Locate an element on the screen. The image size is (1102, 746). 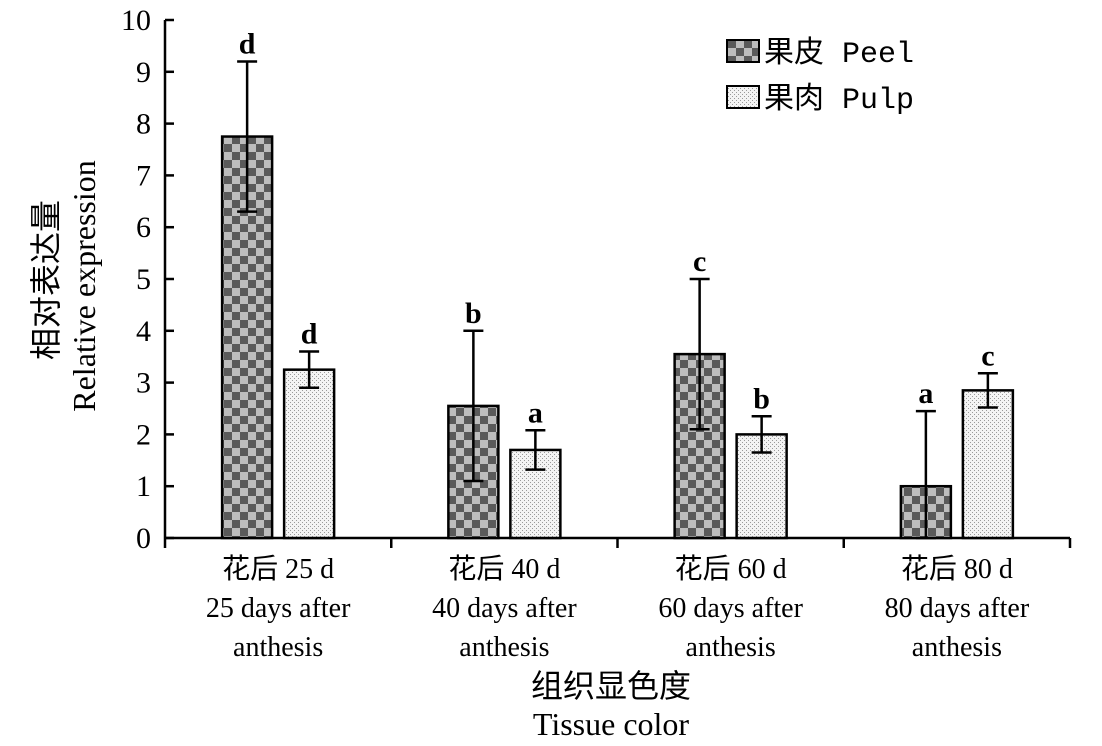
y-tick-label: 7 is located at coordinates (143, 175).